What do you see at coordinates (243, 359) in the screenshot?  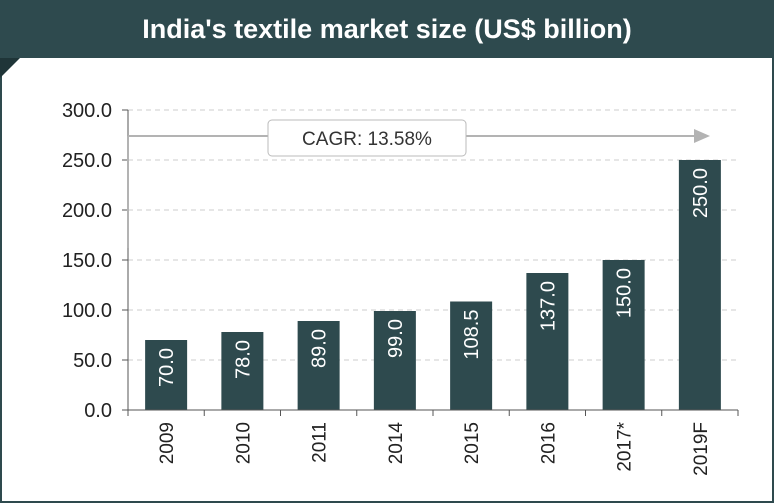 I see `bar-data-label: 78.0` at bounding box center [243, 359].